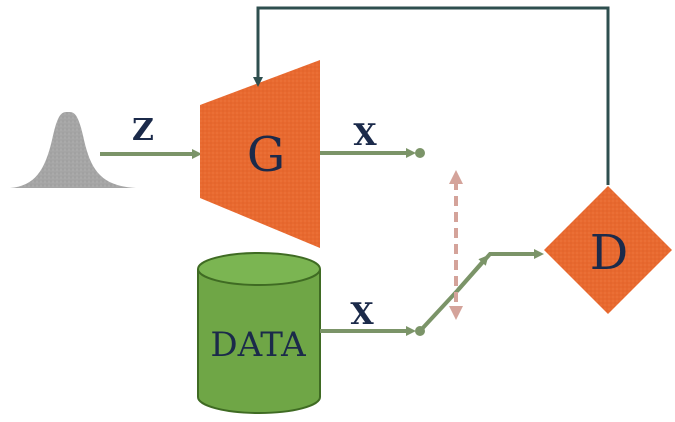 This screenshot has height=422, width=675. I want to click on generator-label: G, so click(266, 155).